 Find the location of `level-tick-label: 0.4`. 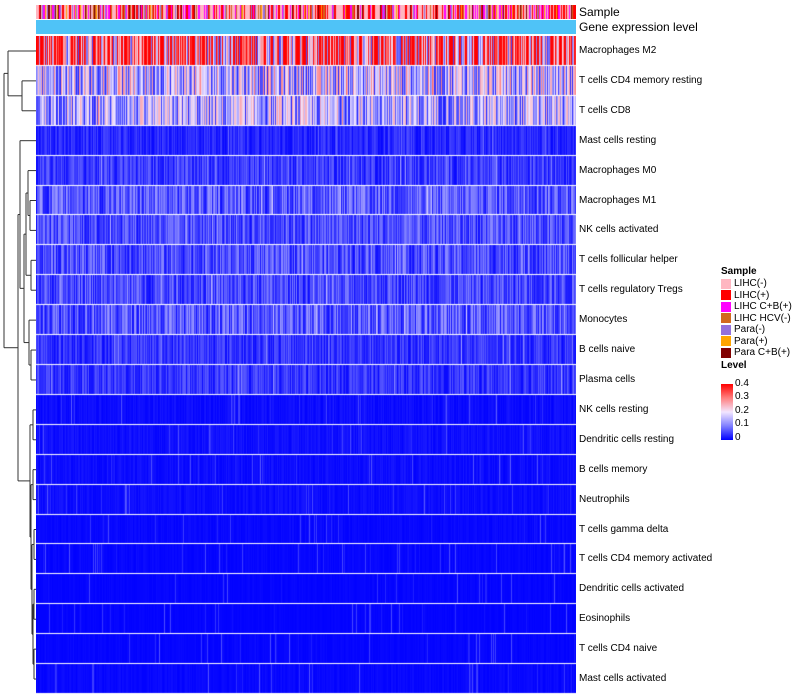

level-tick-label: 0.4 is located at coordinates (742, 383).